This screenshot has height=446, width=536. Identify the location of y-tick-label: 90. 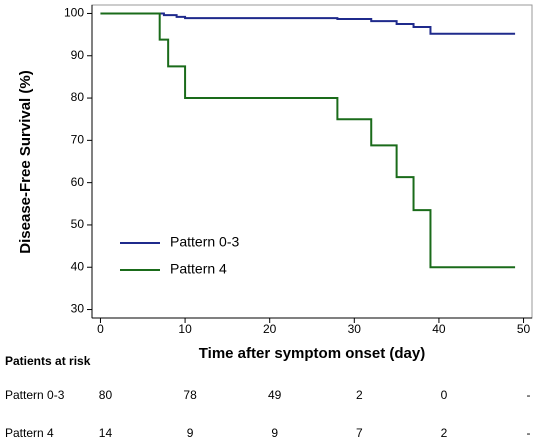
(78, 55).